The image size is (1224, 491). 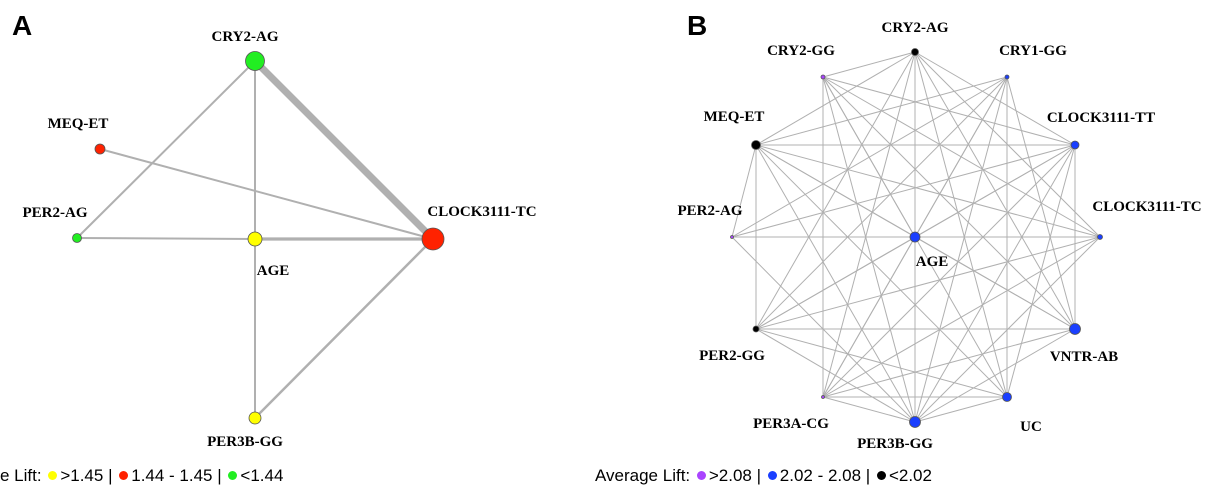 What do you see at coordinates (869, 409) in the screenshot?
I see `edge-per3a-cg-per3b-gg` at bounding box center [869, 409].